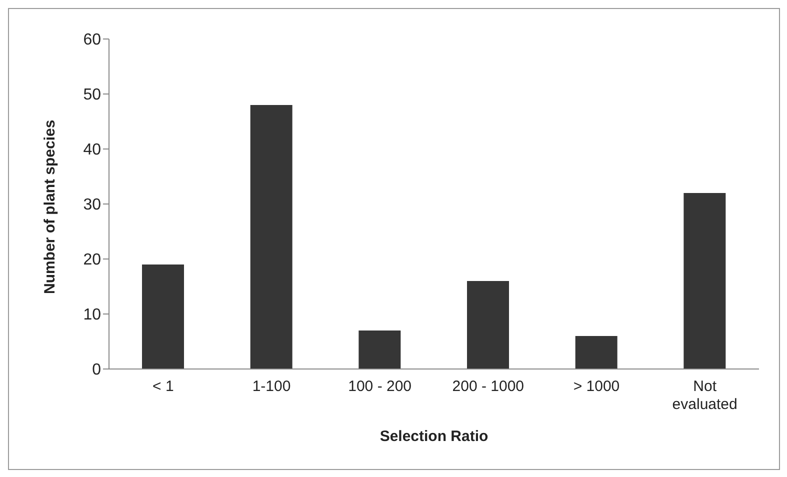 This screenshot has width=787, height=477. What do you see at coordinates (49, 207) in the screenshot?
I see `y-axis-title: Number of plant species` at bounding box center [49, 207].